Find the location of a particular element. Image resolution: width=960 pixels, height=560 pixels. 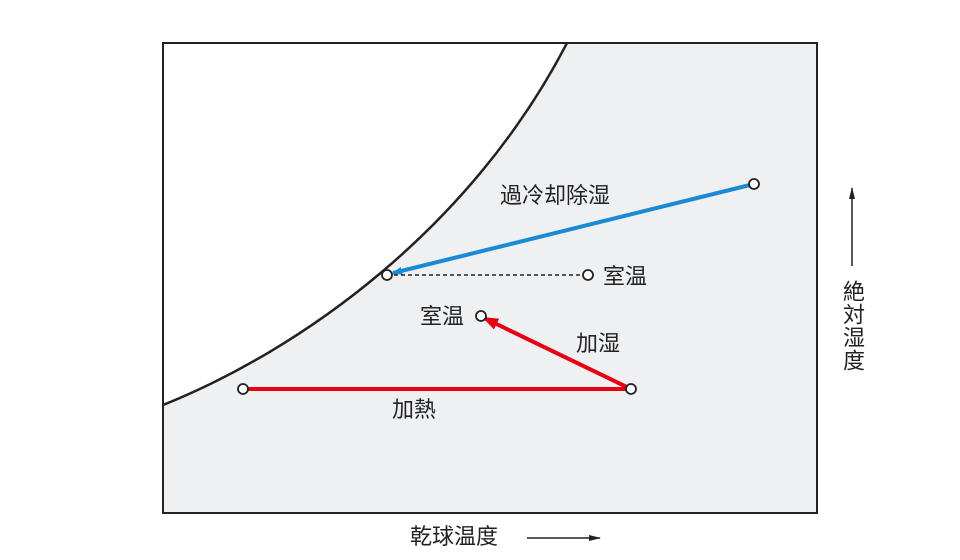

x-axis-label: 乾球温度 is located at coordinates (454, 537).